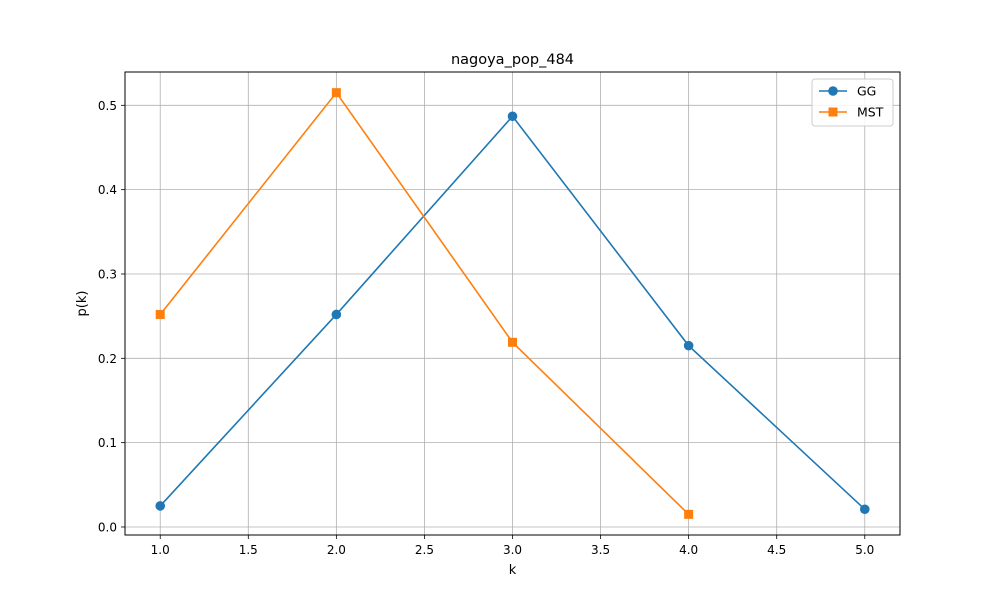 Image resolution: width=1000 pixels, height=604 pixels. I want to click on x-tick-label: 2.0, so click(336, 550).